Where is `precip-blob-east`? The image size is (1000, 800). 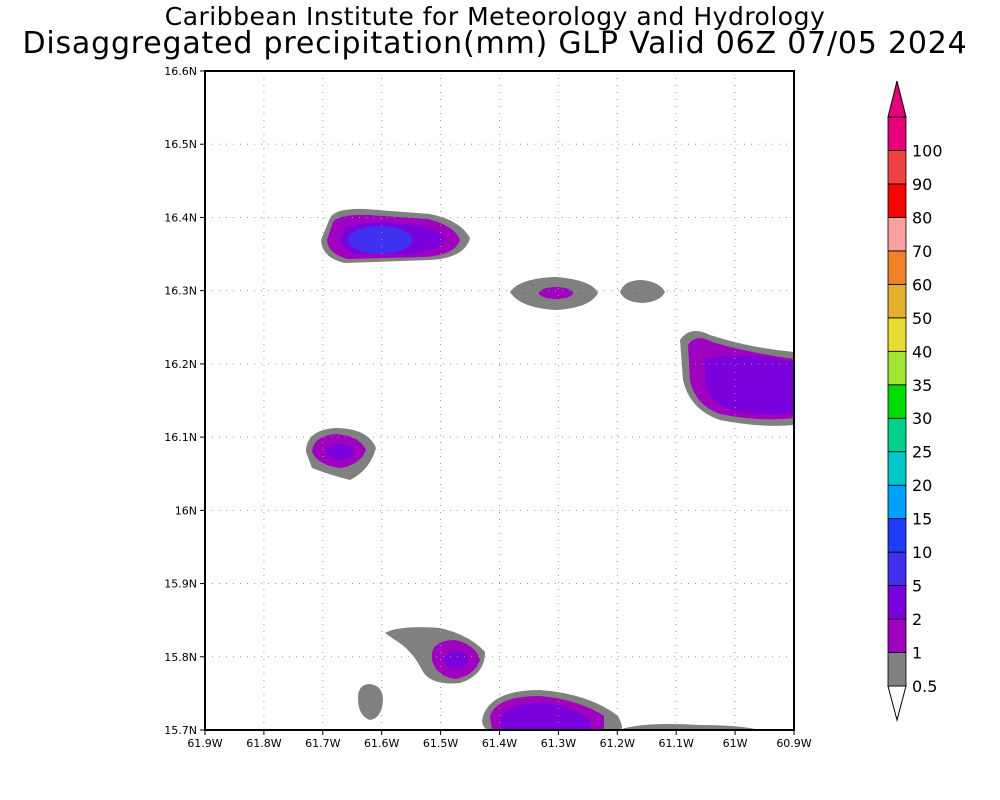 precip-blob-east is located at coordinates (737, 378).